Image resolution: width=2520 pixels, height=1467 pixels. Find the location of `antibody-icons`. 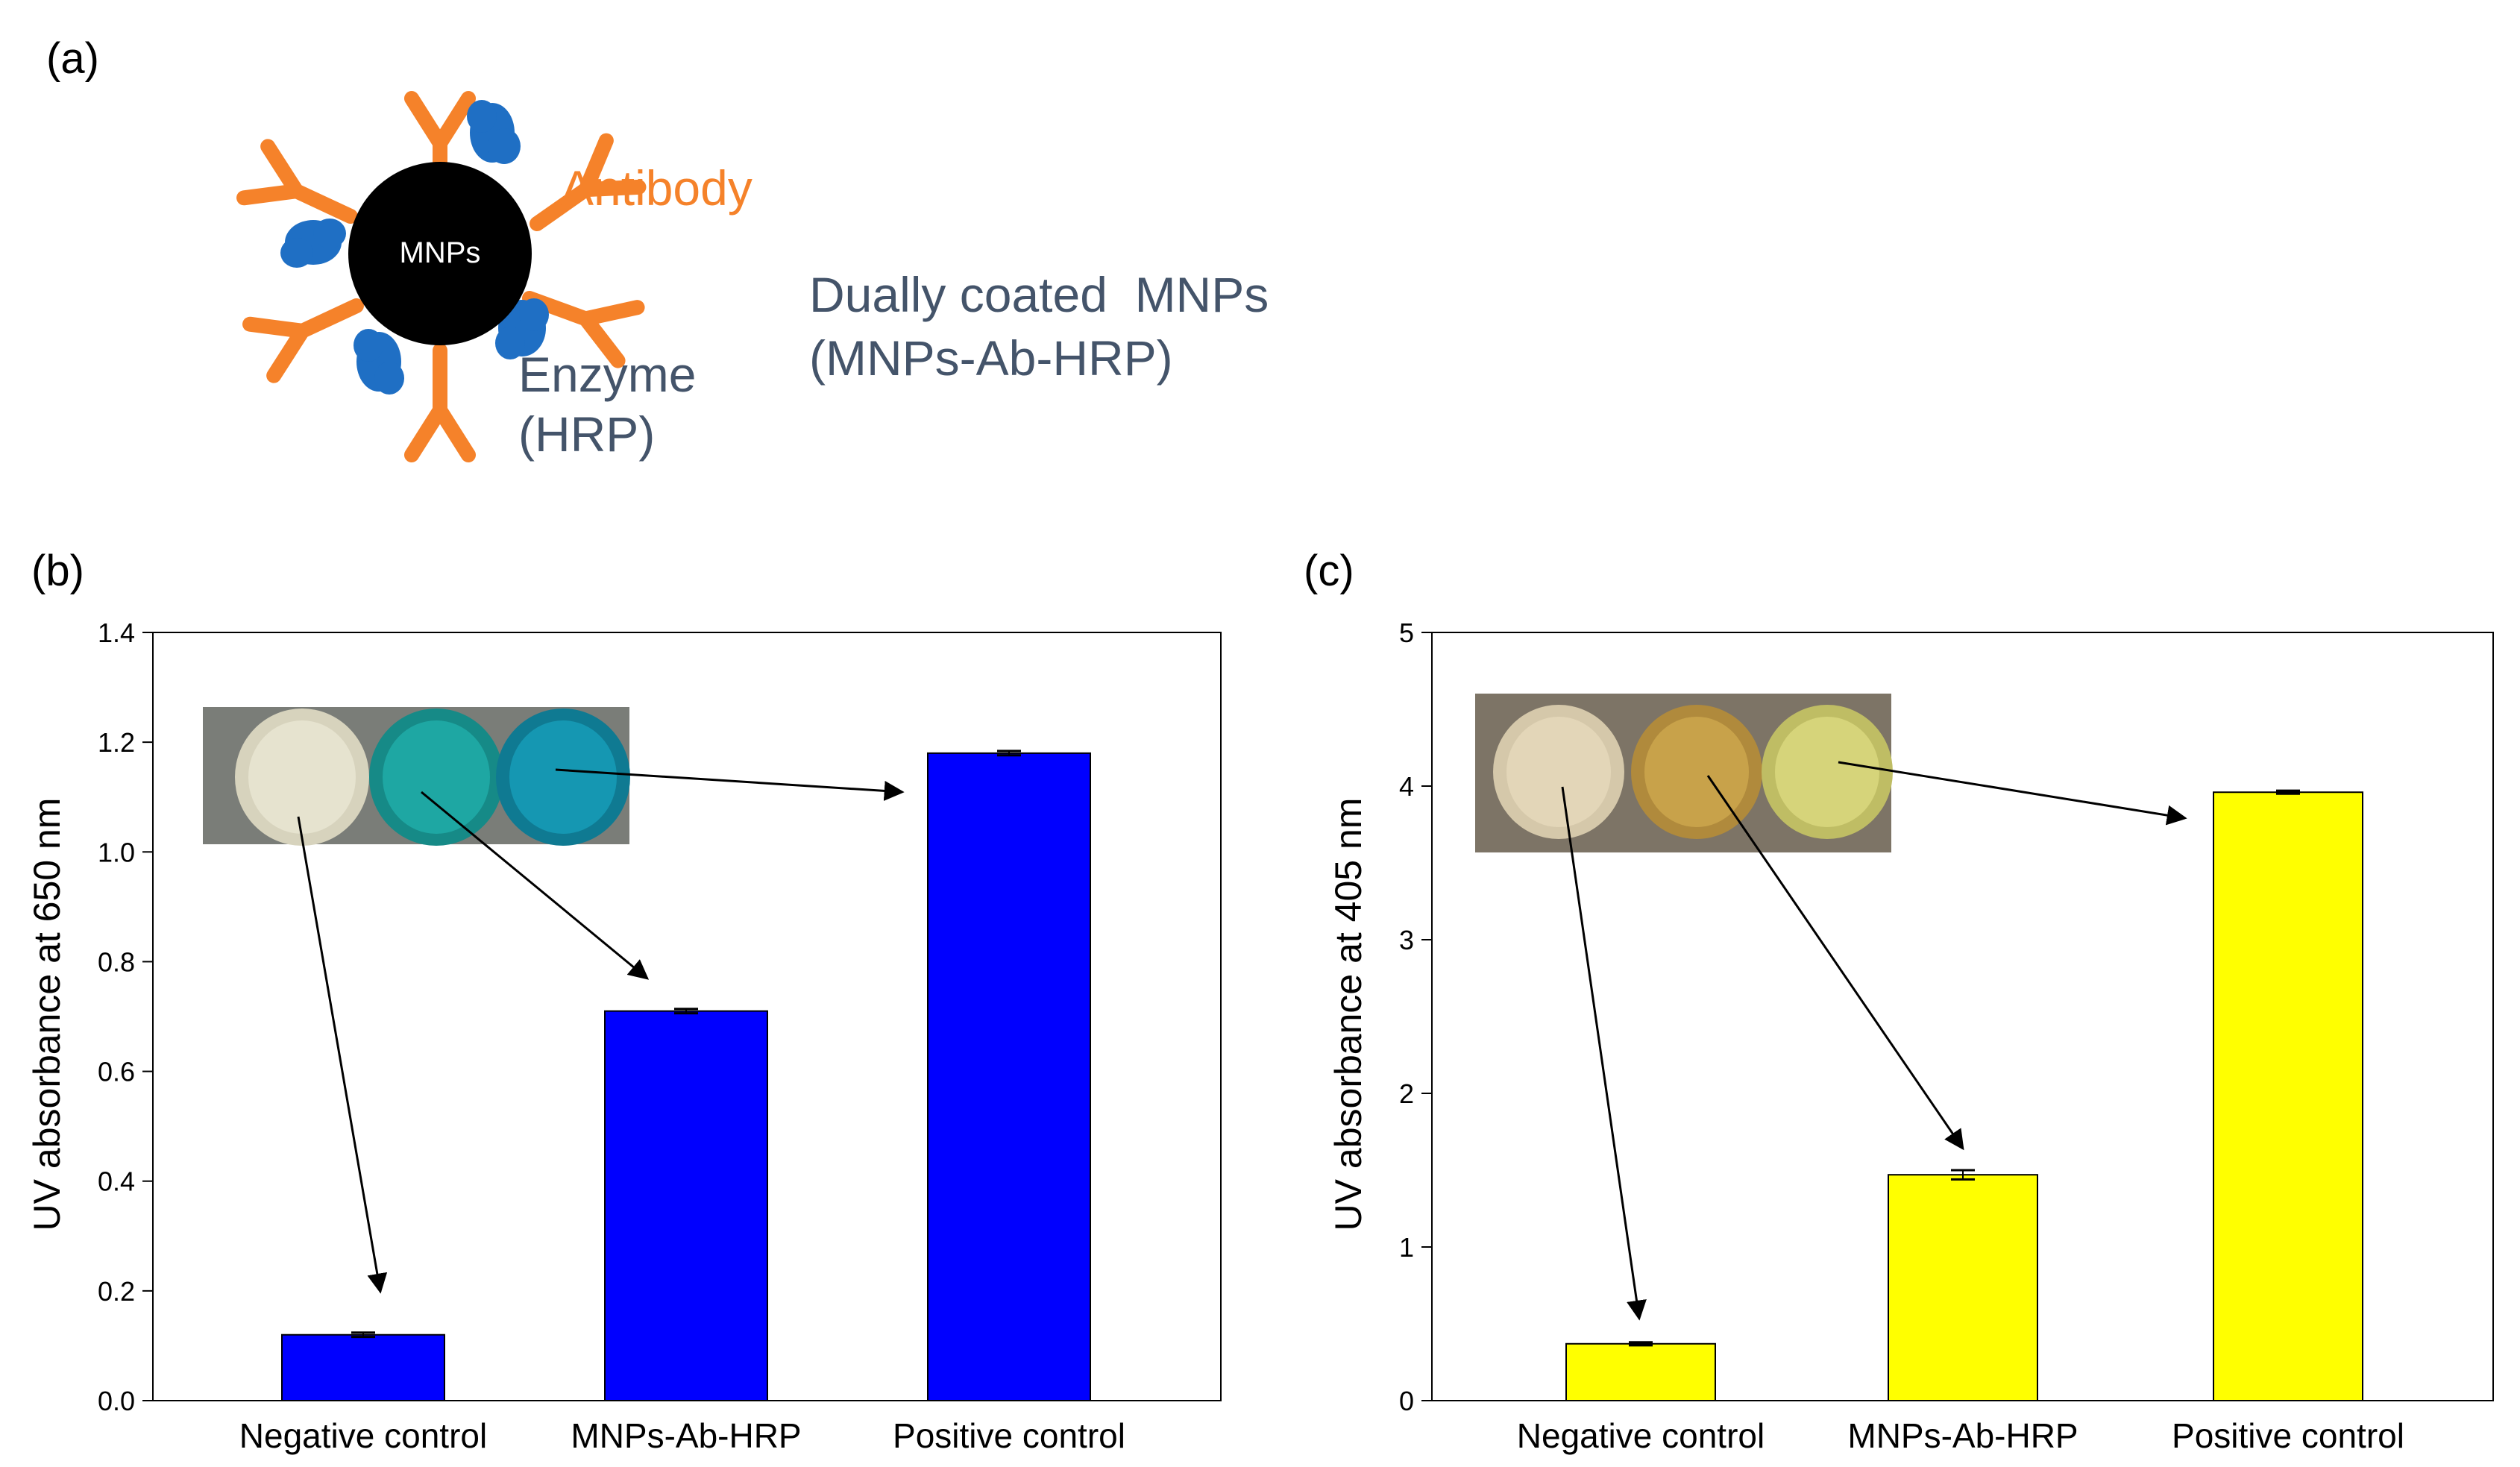

antibody-icons is located at coordinates (441, 276).